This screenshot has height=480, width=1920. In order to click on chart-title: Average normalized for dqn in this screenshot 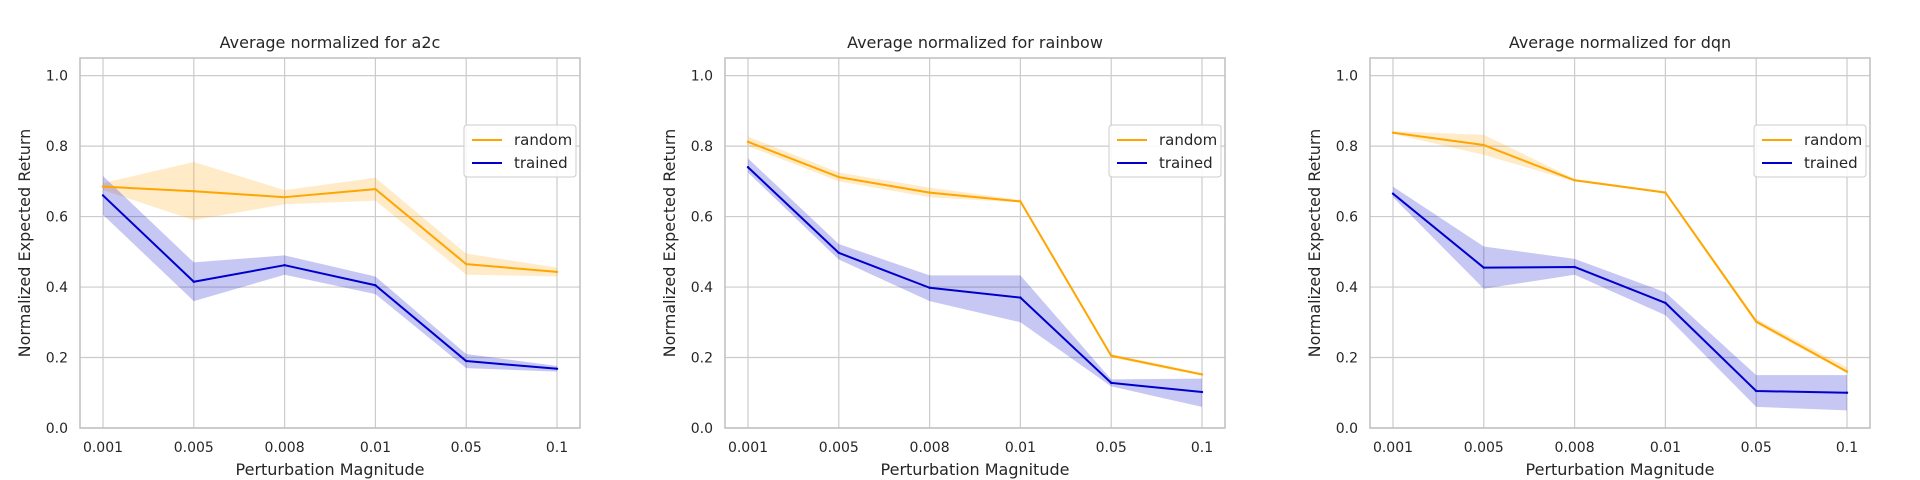, I will do `click(1620, 42)`.